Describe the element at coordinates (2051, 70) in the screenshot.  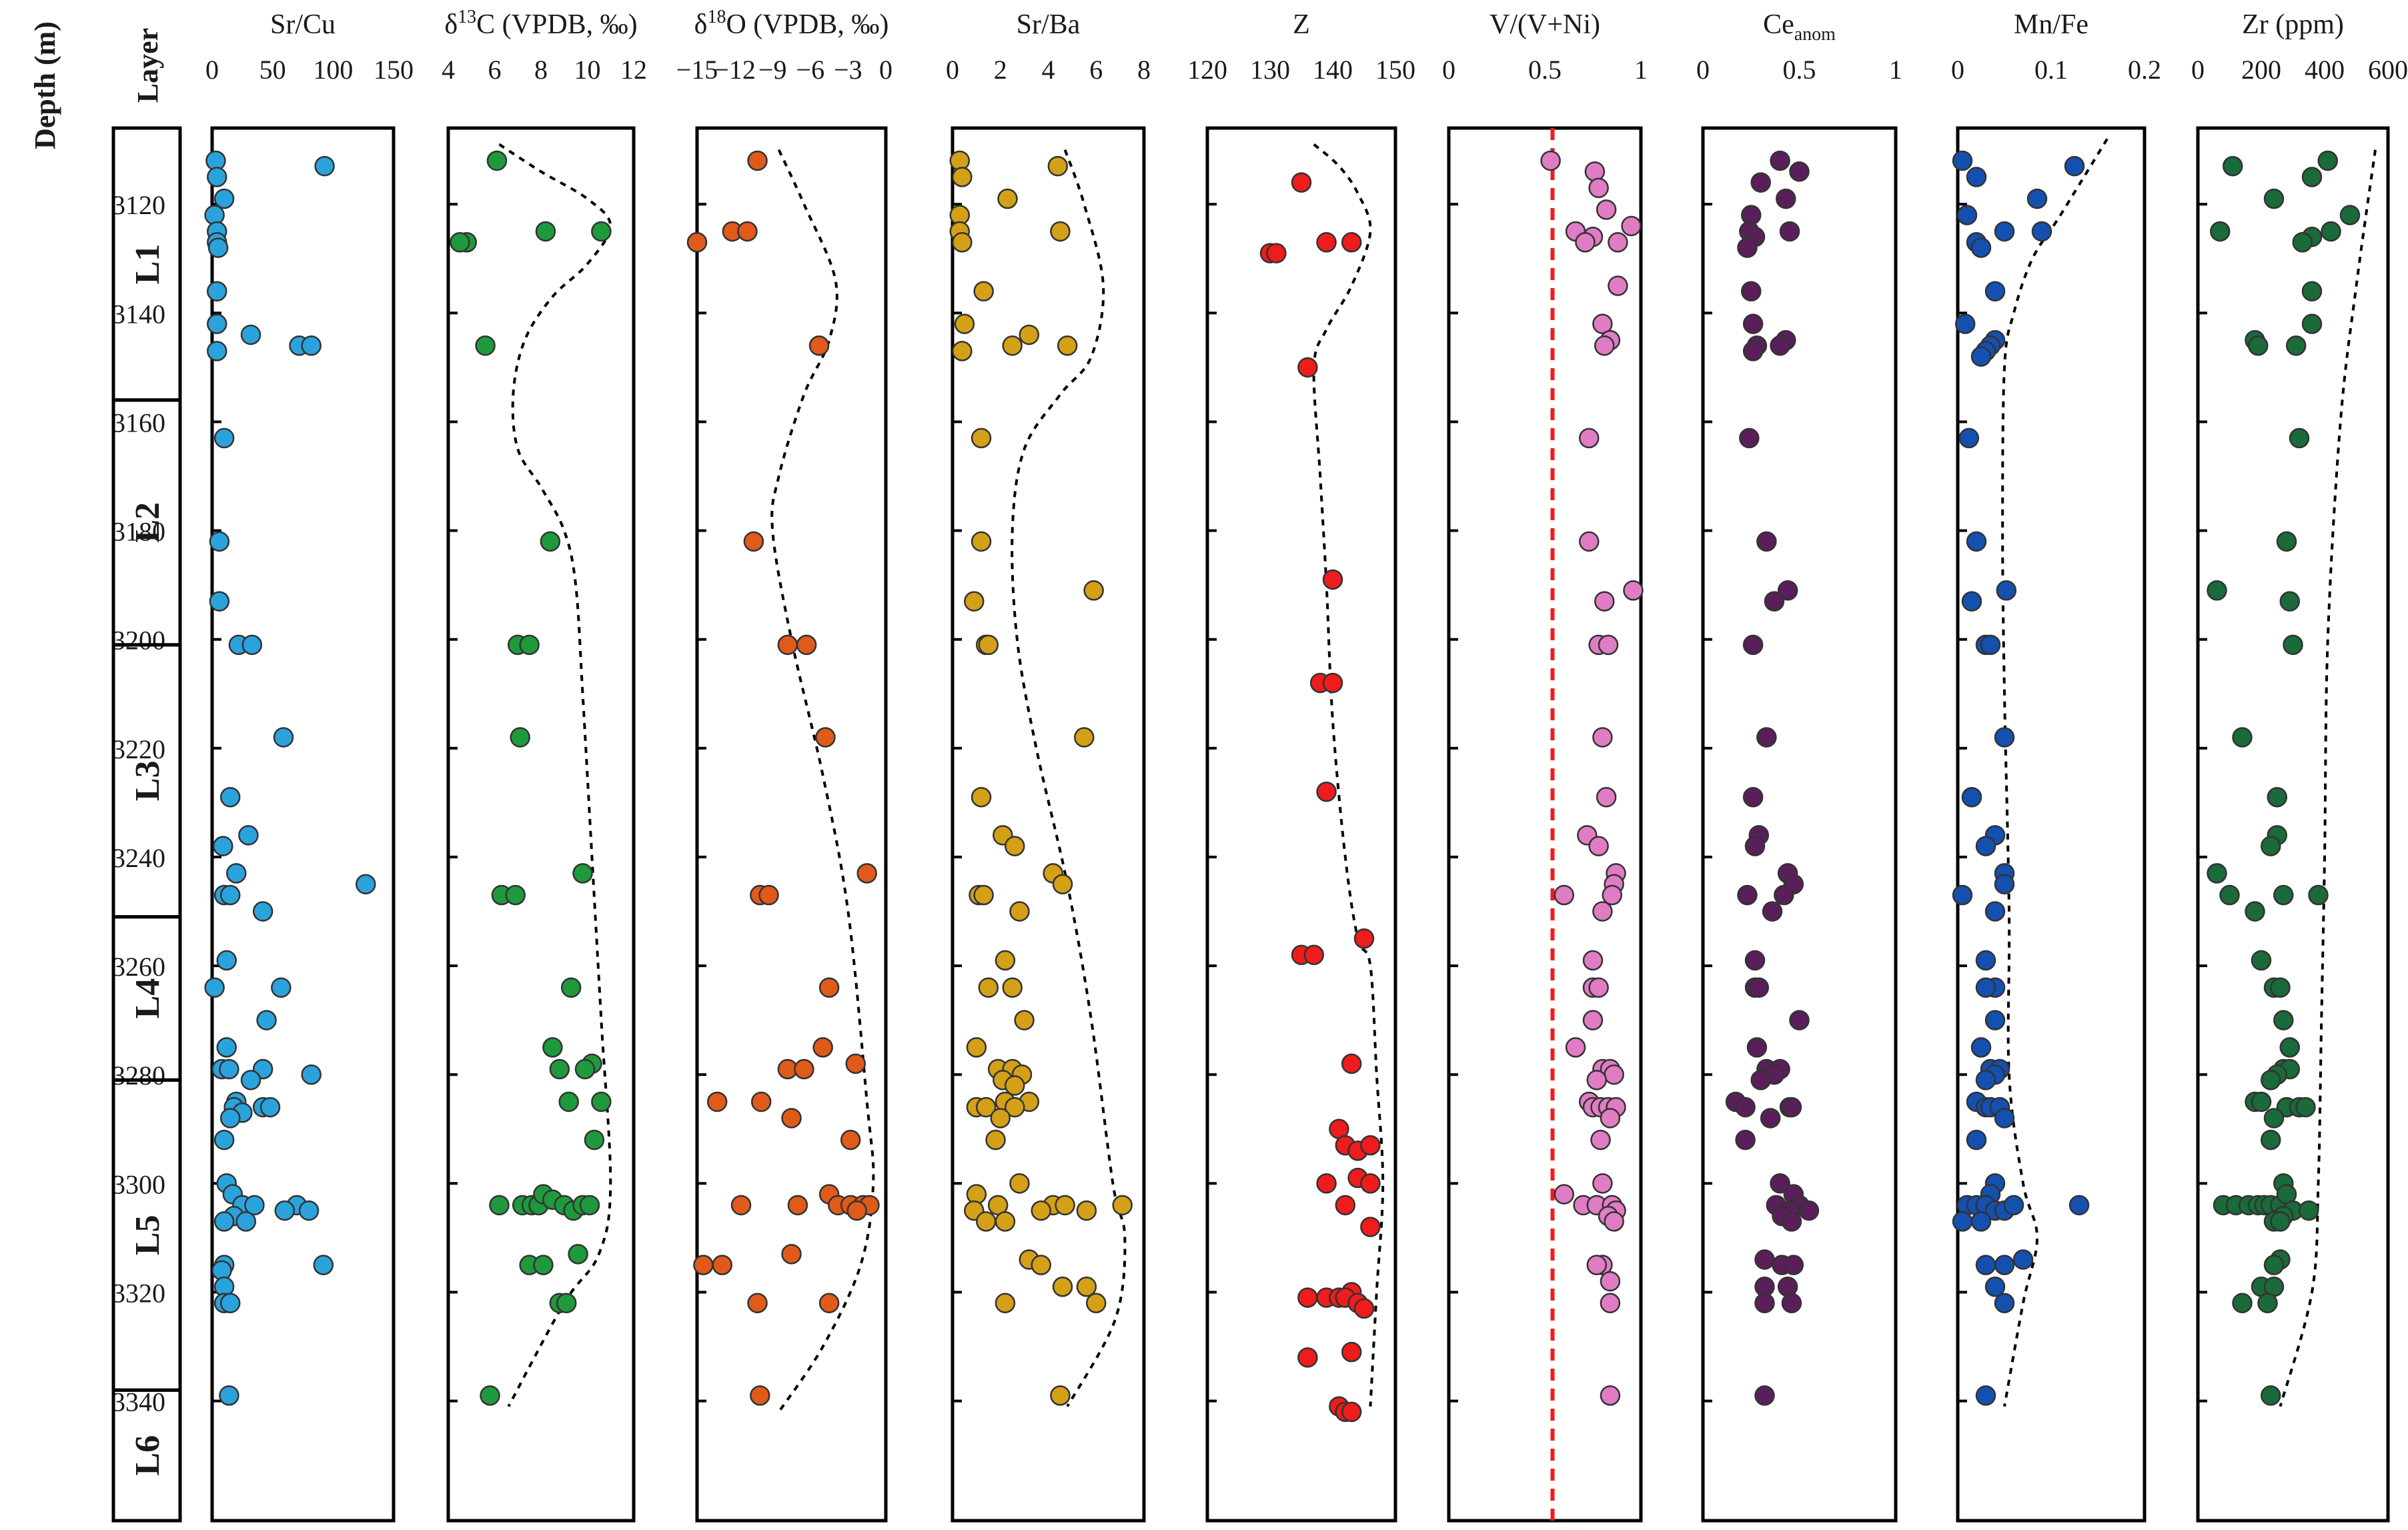
I see `x-tick-label: 0.1` at that location.